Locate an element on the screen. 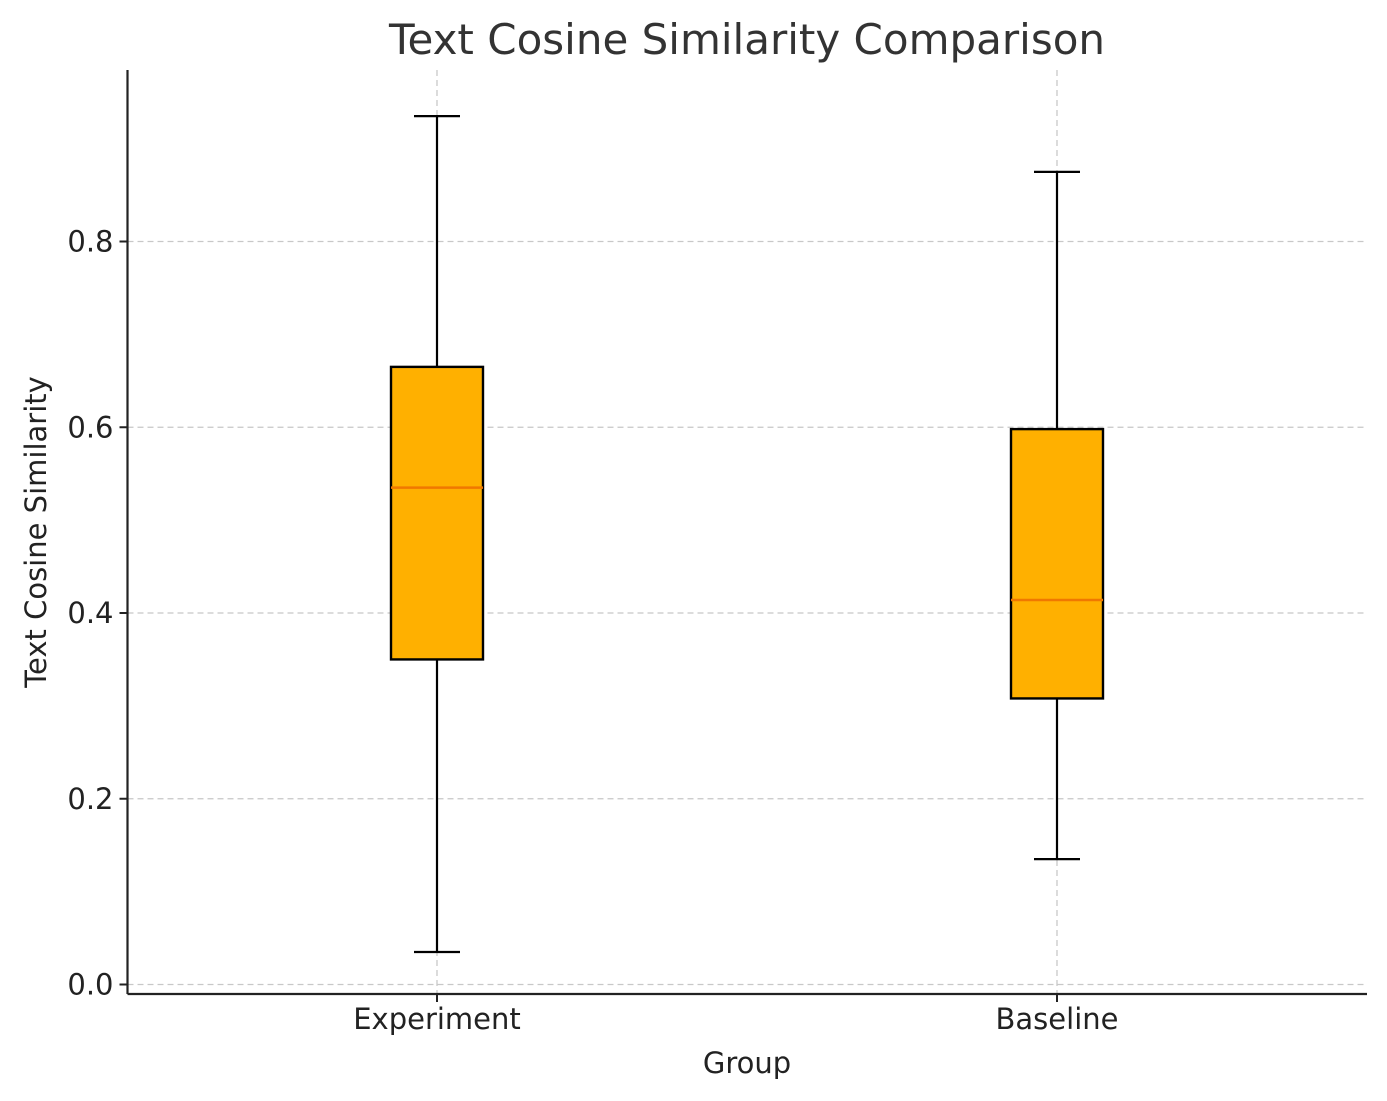  y-axis-label: Text Cosine Similarity is located at coordinates (36, 532).